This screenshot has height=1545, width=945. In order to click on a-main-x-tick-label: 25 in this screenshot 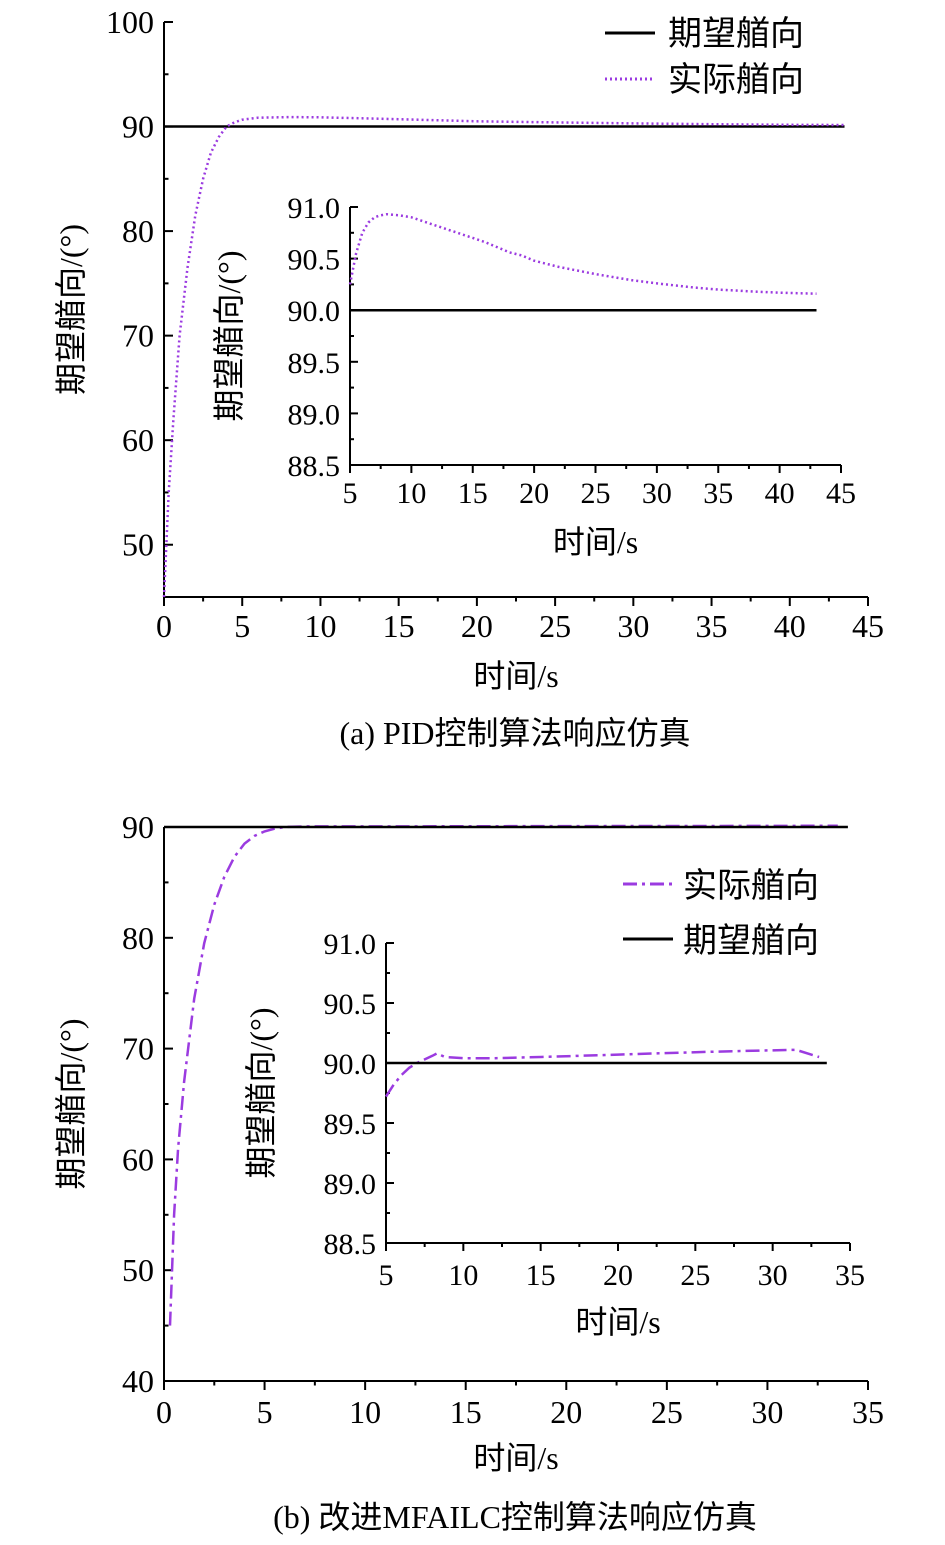, I will do `click(555, 626)`.